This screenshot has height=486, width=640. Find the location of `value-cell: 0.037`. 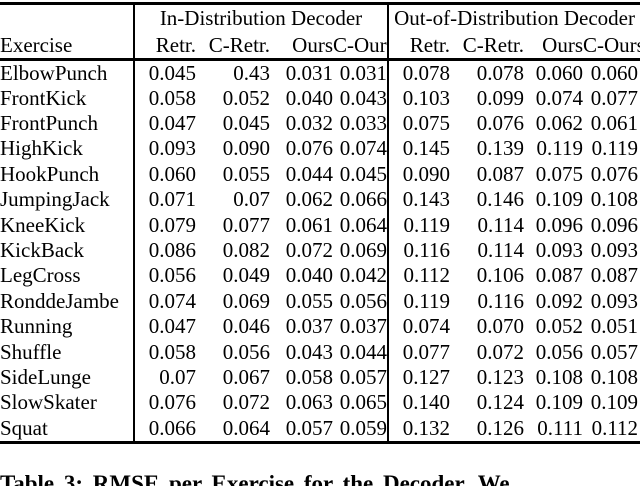

value-cell: 0.037 is located at coordinates (309, 326).